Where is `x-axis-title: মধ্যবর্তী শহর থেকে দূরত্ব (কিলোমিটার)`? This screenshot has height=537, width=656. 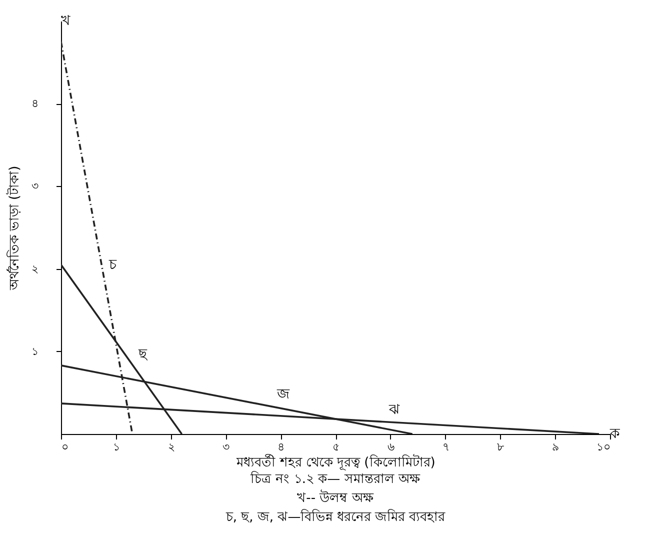
x-axis-title: মধ্যবর্তী শহর থেকে দূরত্ব (কিলোমিটার) is located at coordinates (336, 462).